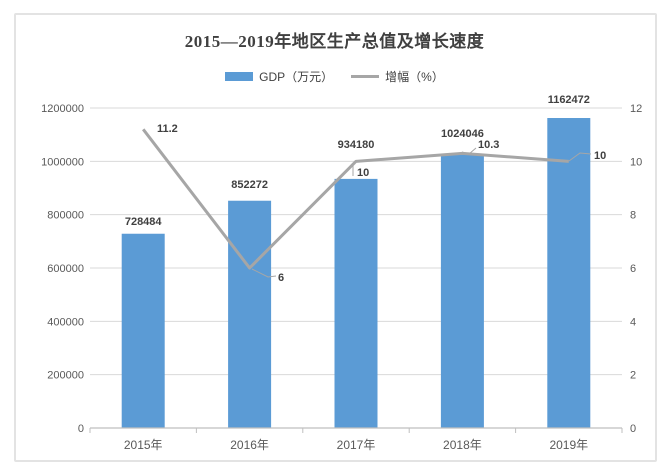  I want to click on bar-data-label: 852272, so click(249, 185).